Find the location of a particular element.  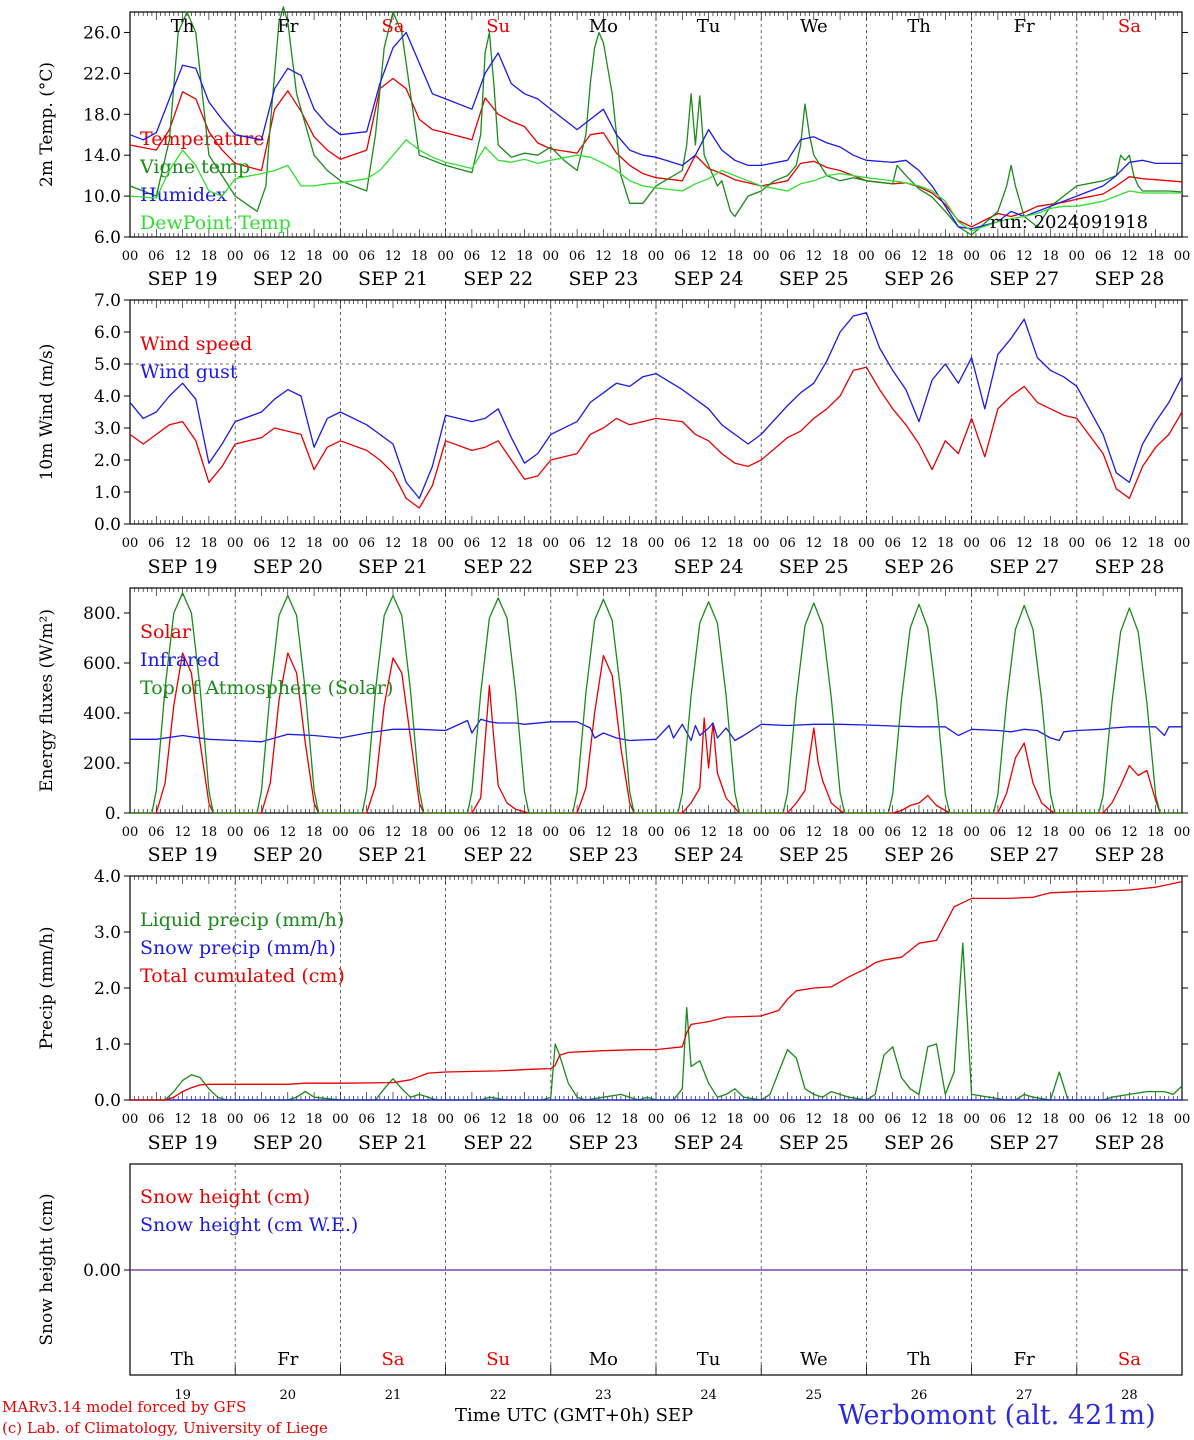

y-tick-label: 1.0 is located at coordinates (107, 493).